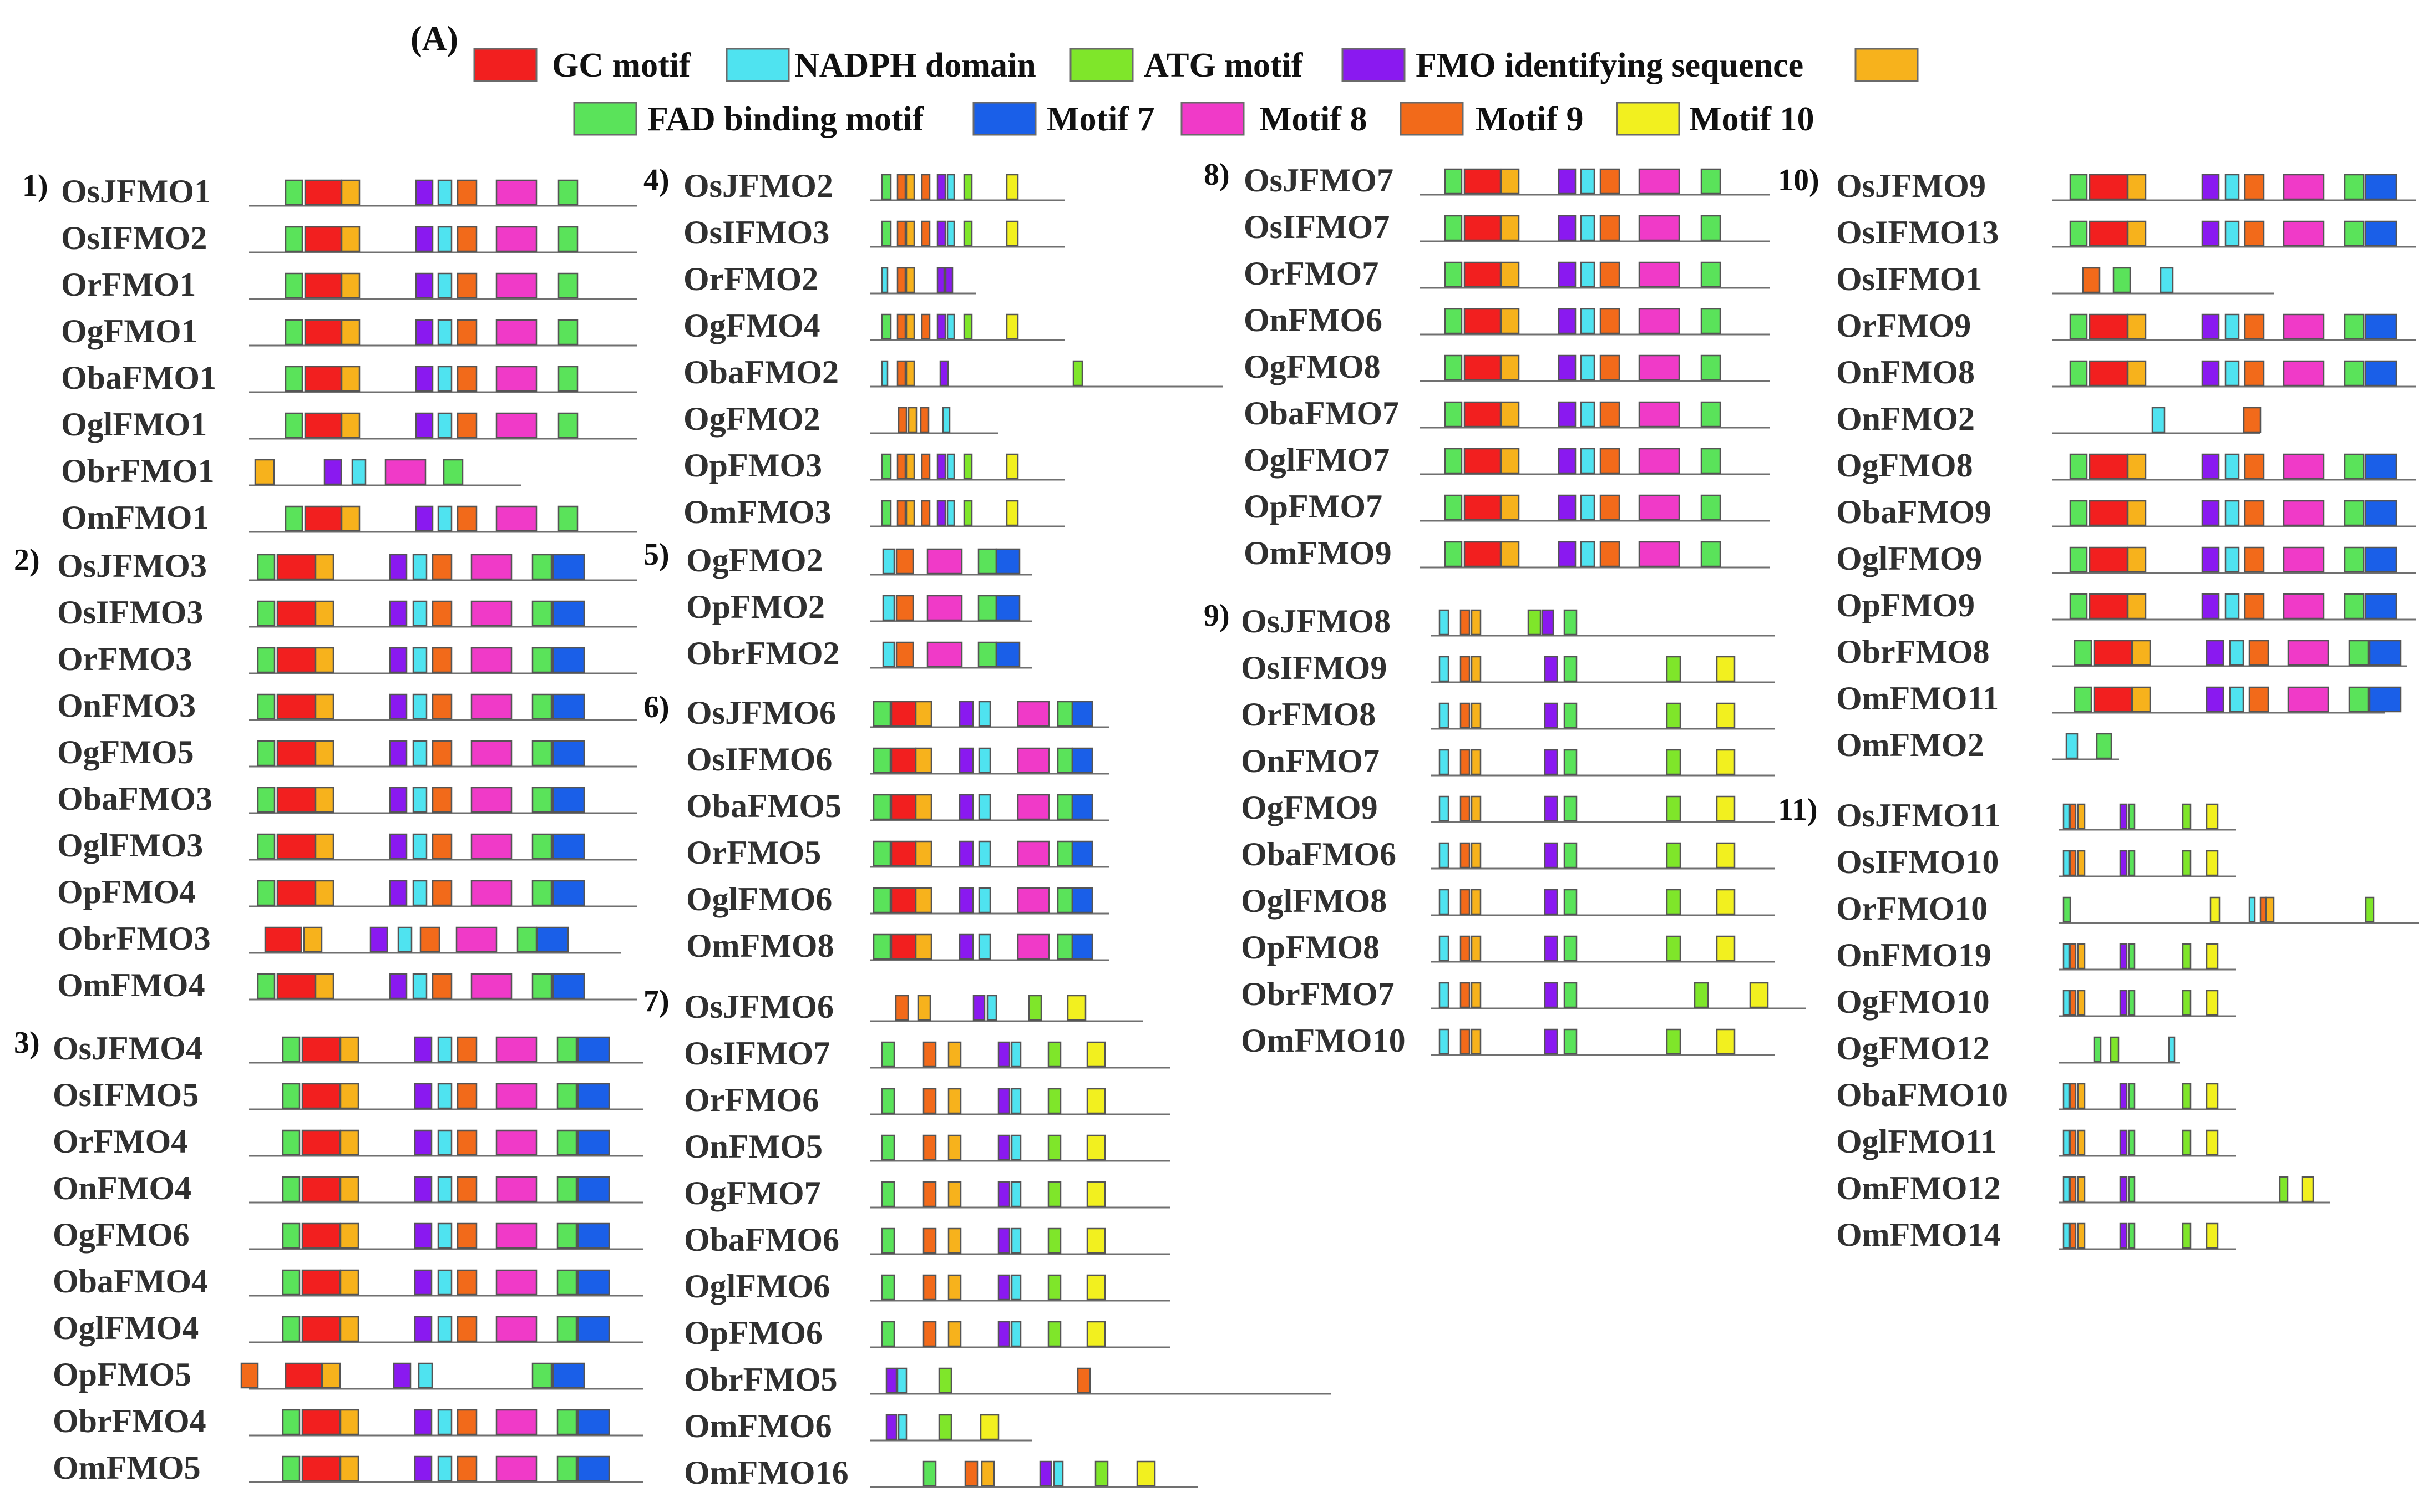 The height and width of the screenshot is (1512, 2428). Describe the element at coordinates (1648, 119) in the screenshot. I see `legend-swatch-m10` at that location.